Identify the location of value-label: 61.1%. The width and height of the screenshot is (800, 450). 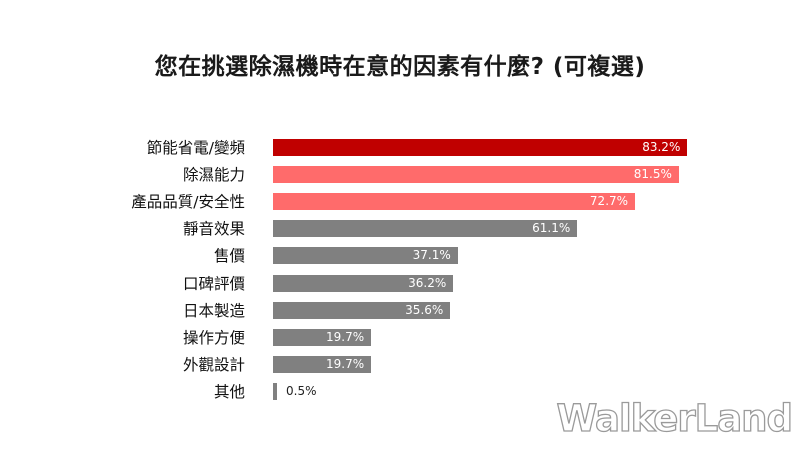
(551, 228).